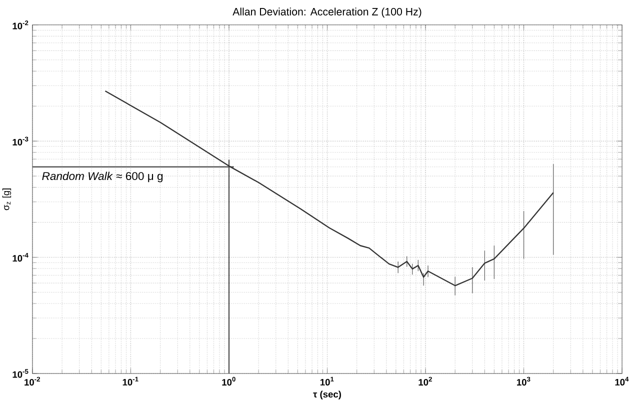  What do you see at coordinates (20, 373) in the screenshot?
I see `y-tick-label: 10$^{-5}$` at bounding box center [20, 373].